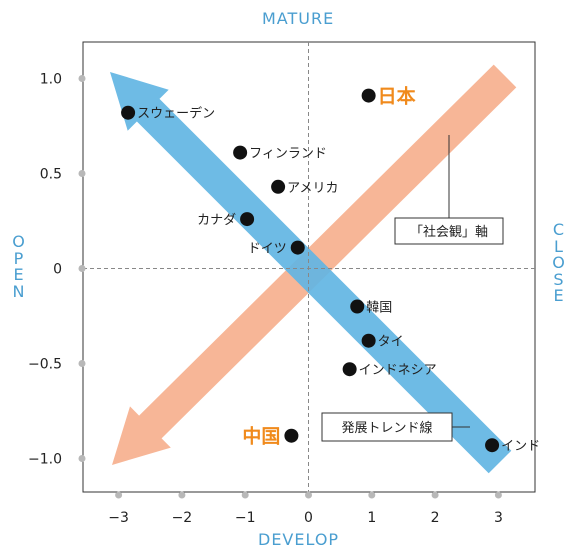 This screenshot has width=568, height=553. What do you see at coordinates (176, 114) in the screenshot?
I see `point-label: スウェーデン` at bounding box center [176, 114].